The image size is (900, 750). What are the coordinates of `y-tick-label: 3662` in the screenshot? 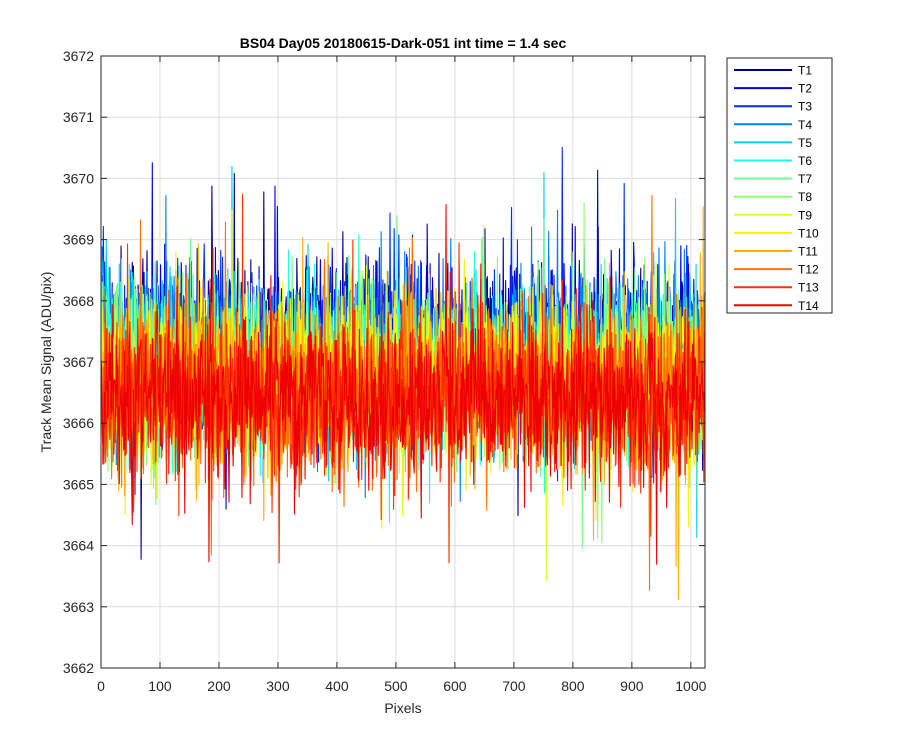 It's located at (78, 668).